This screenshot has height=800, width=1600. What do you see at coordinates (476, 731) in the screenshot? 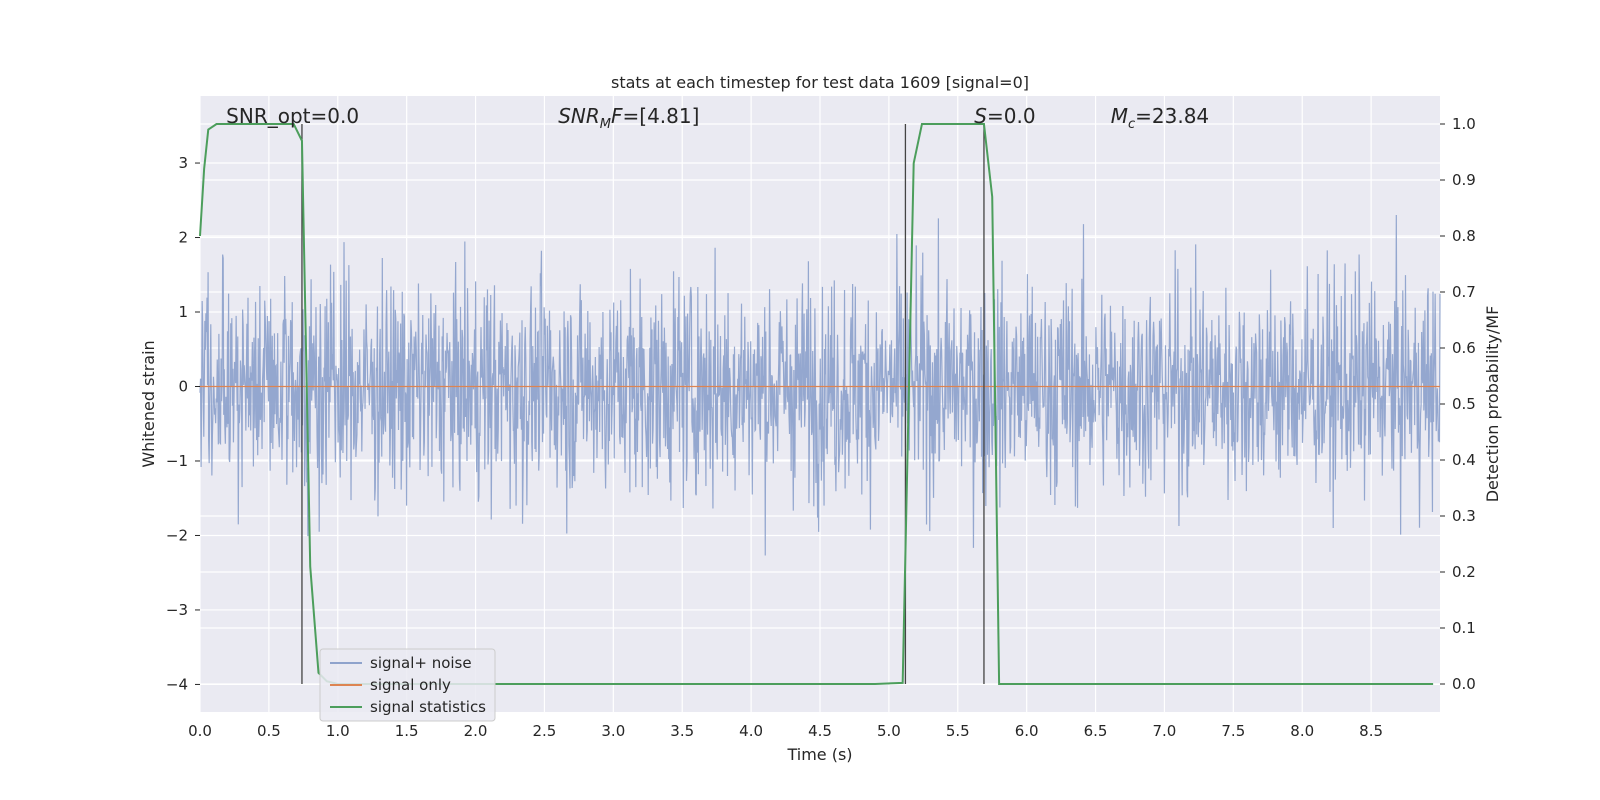
I see `x-tick-label-4: 2.0` at bounding box center [476, 731].